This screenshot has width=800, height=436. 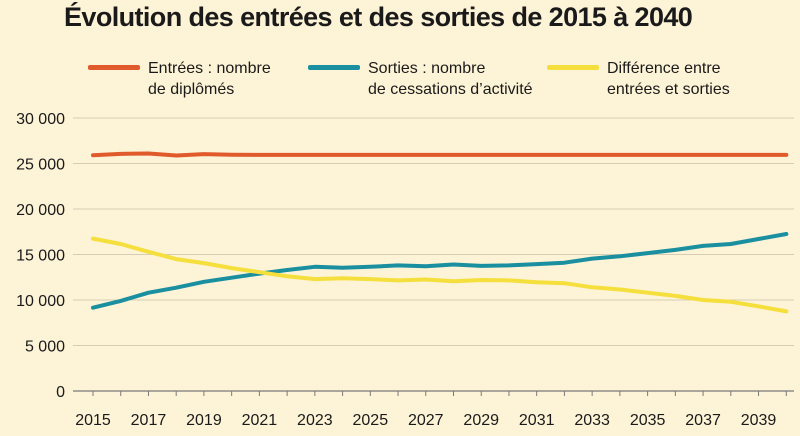 What do you see at coordinates (209, 79) in the screenshot?
I see `legend-label-entrees: Entrées : nombre de diplômés` at bounding box center [209, 79].